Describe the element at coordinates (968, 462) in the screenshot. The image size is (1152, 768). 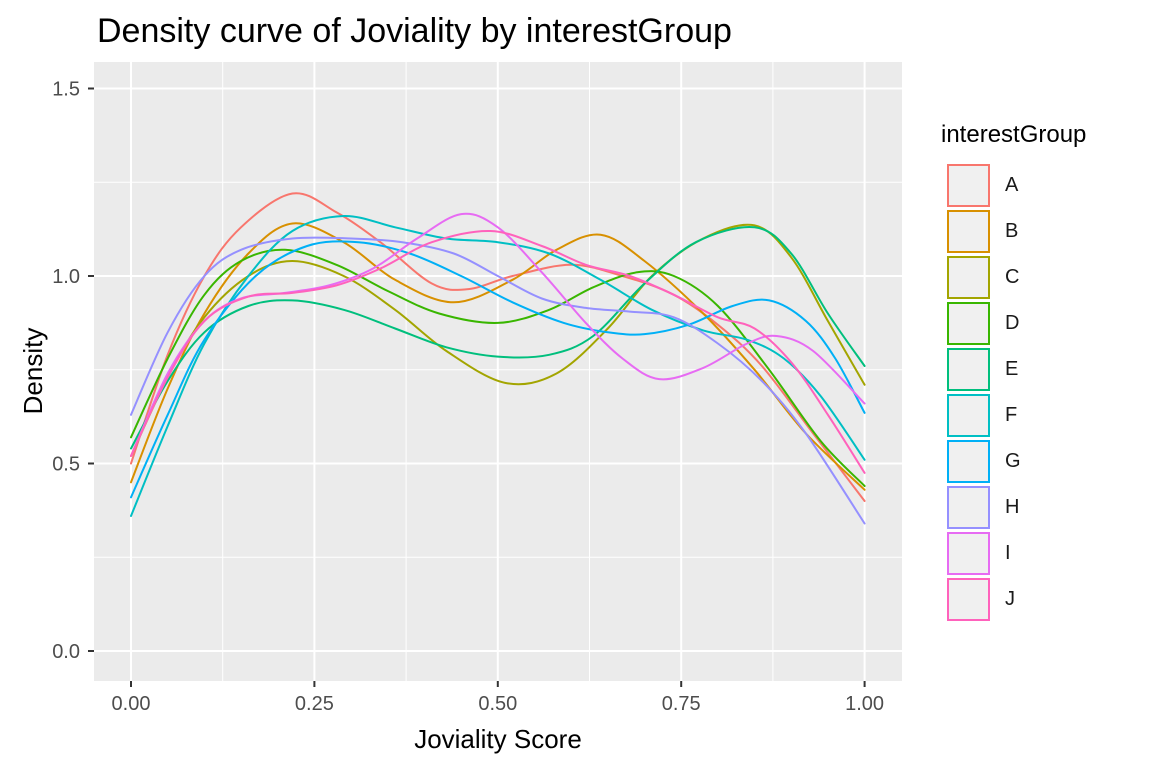
I see `legend-key-G` at that location.